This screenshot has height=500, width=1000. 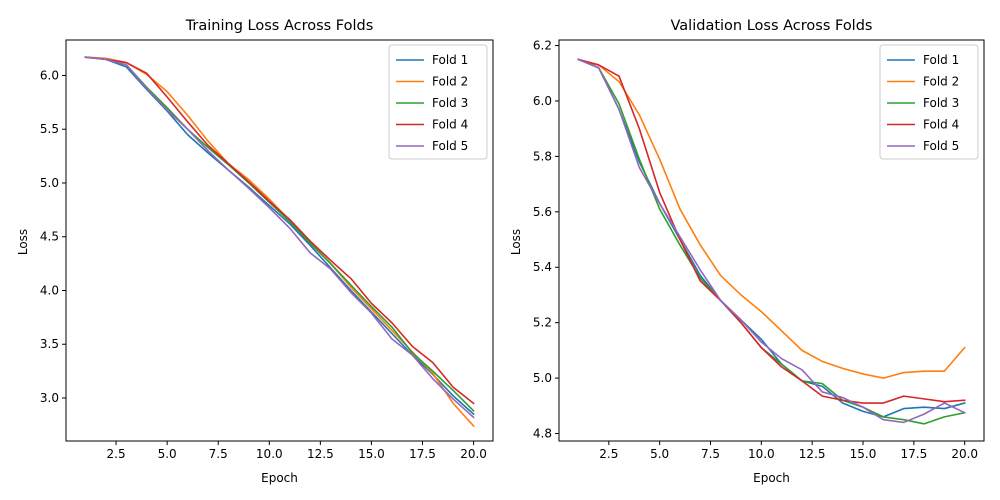 I want to click on chart-title: Training Loss Across Folds, so click(x=279, y=26).